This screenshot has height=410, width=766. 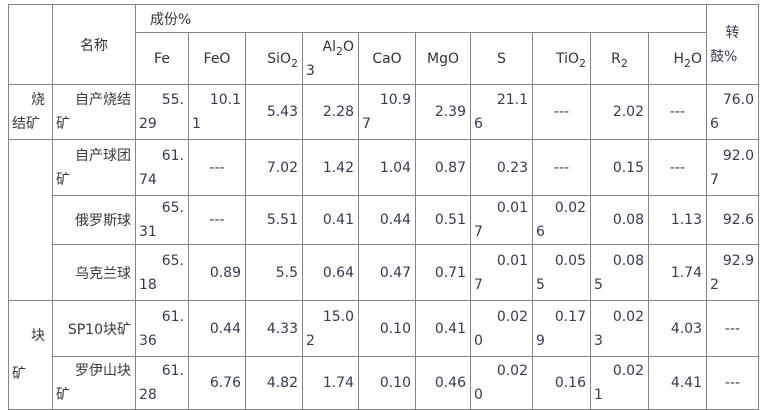 I want to click on value-cell-CaO: 10.9 7, so click(x=387, y=112).